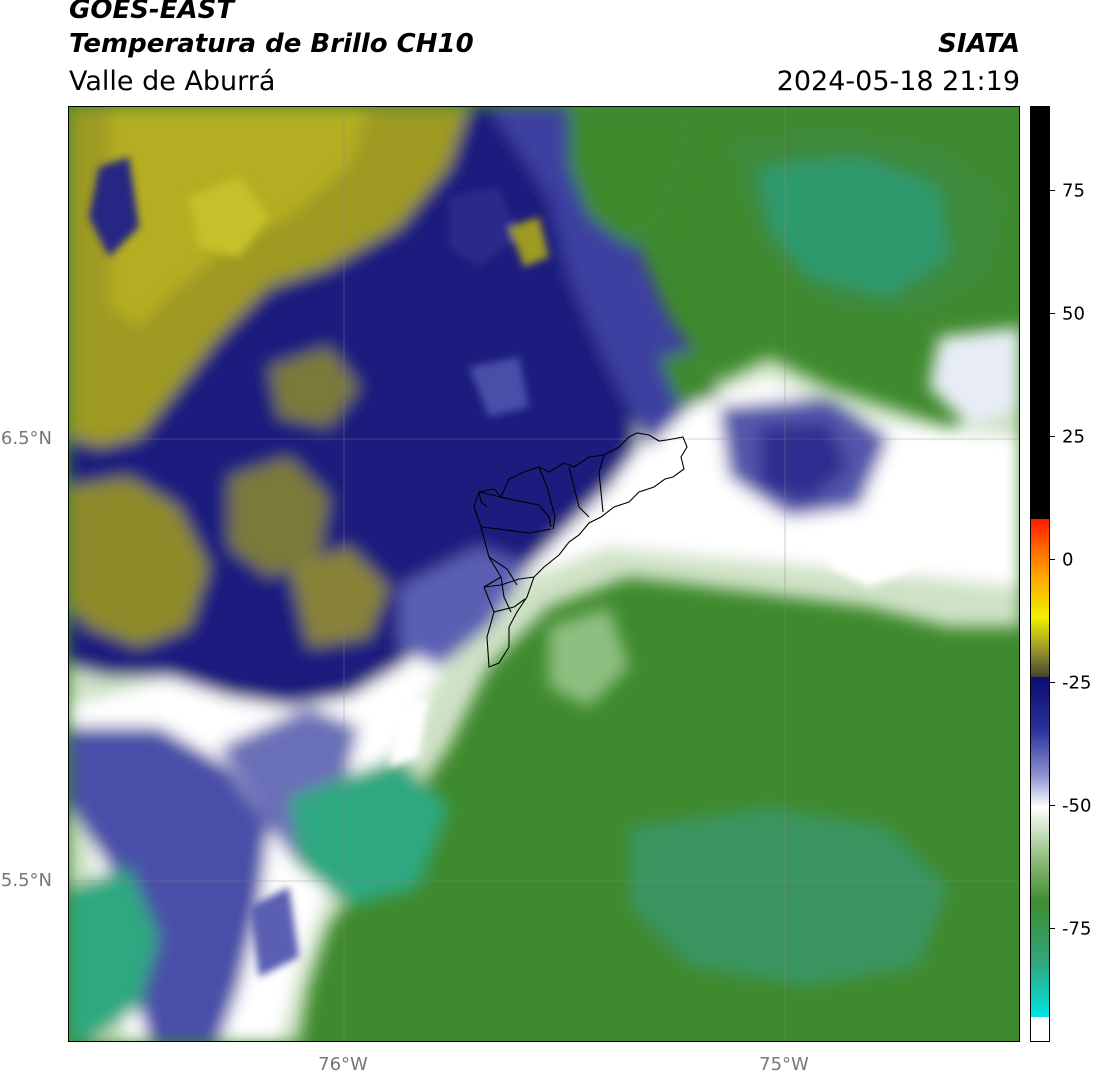 The image size is (1094, 1078). What do you see at coordinates (1073, 437) in the screenshot?
I see `colorbar-label: 25` at bounding box center [1073, 437].